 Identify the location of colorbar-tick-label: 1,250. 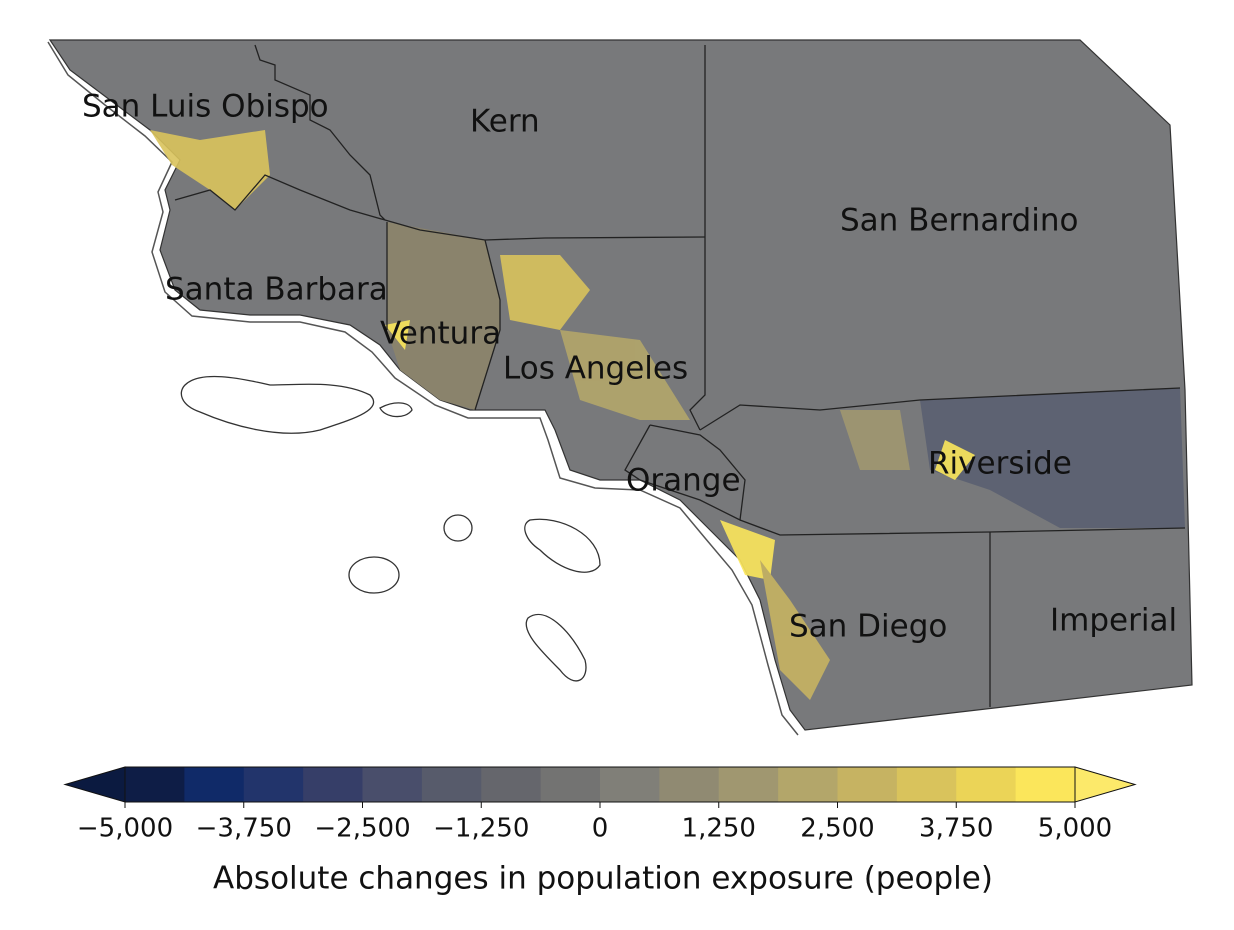
(719, 829).